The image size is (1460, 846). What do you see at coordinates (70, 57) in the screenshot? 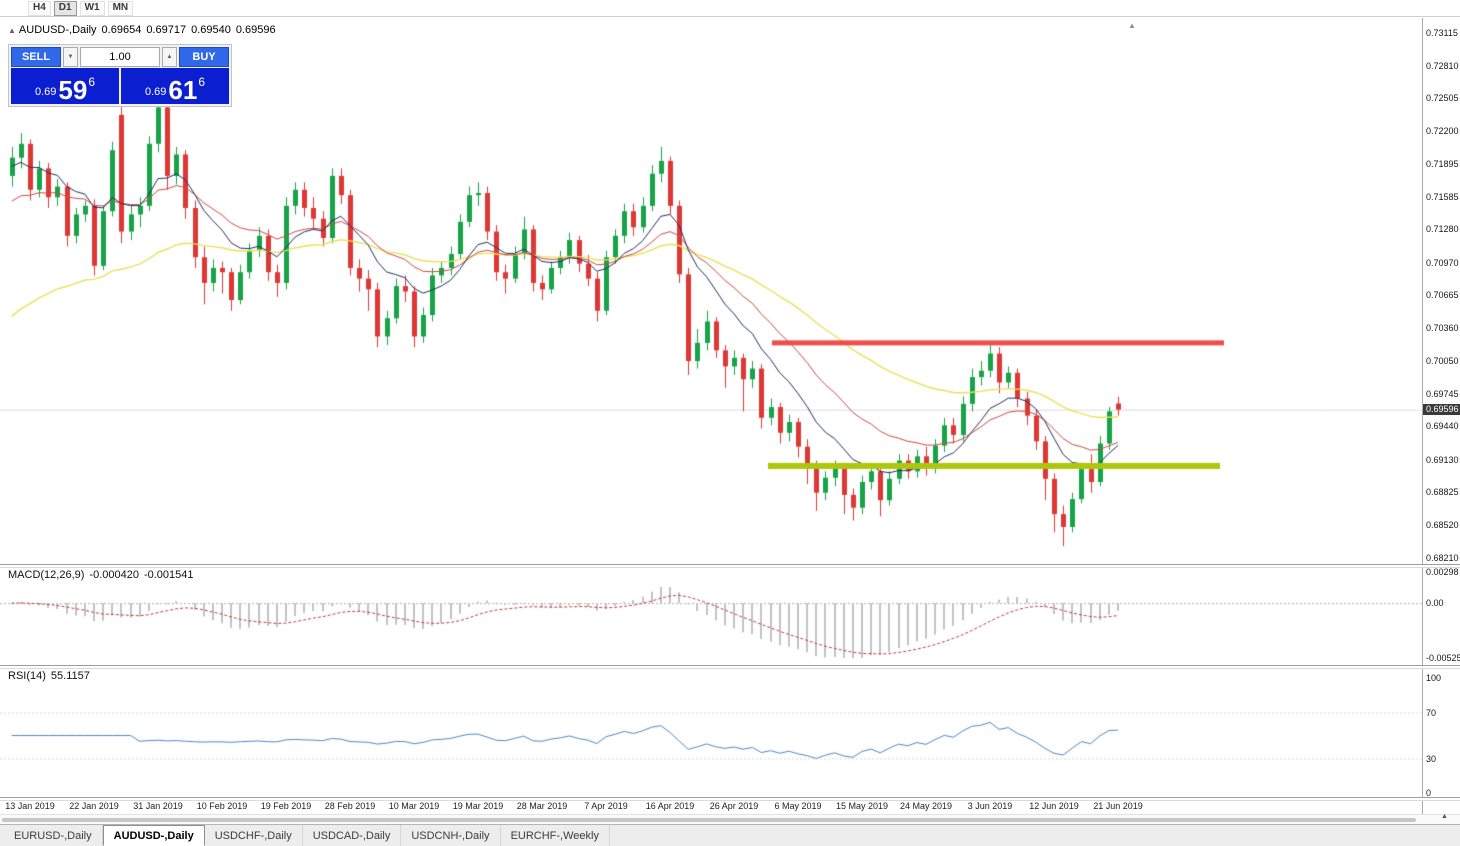
I see `volume-decrease-button: ▼` at bounding box center [70, 57].